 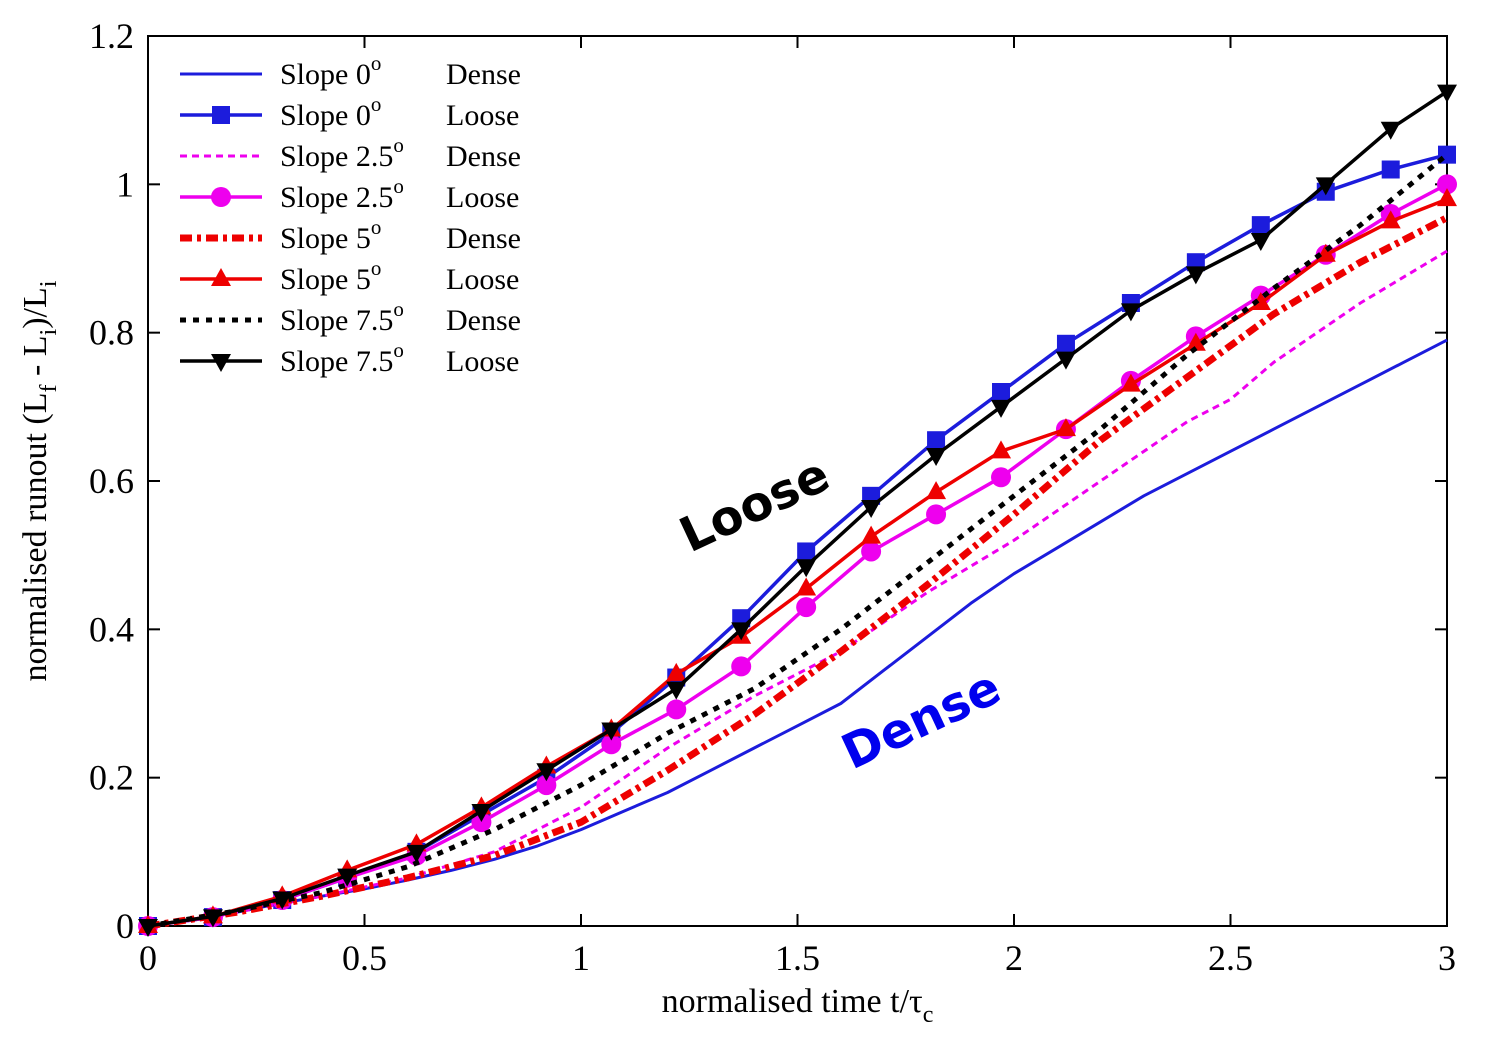 I want to click on legend-label: Slope 5o Loose, so click(x=399, y=276).